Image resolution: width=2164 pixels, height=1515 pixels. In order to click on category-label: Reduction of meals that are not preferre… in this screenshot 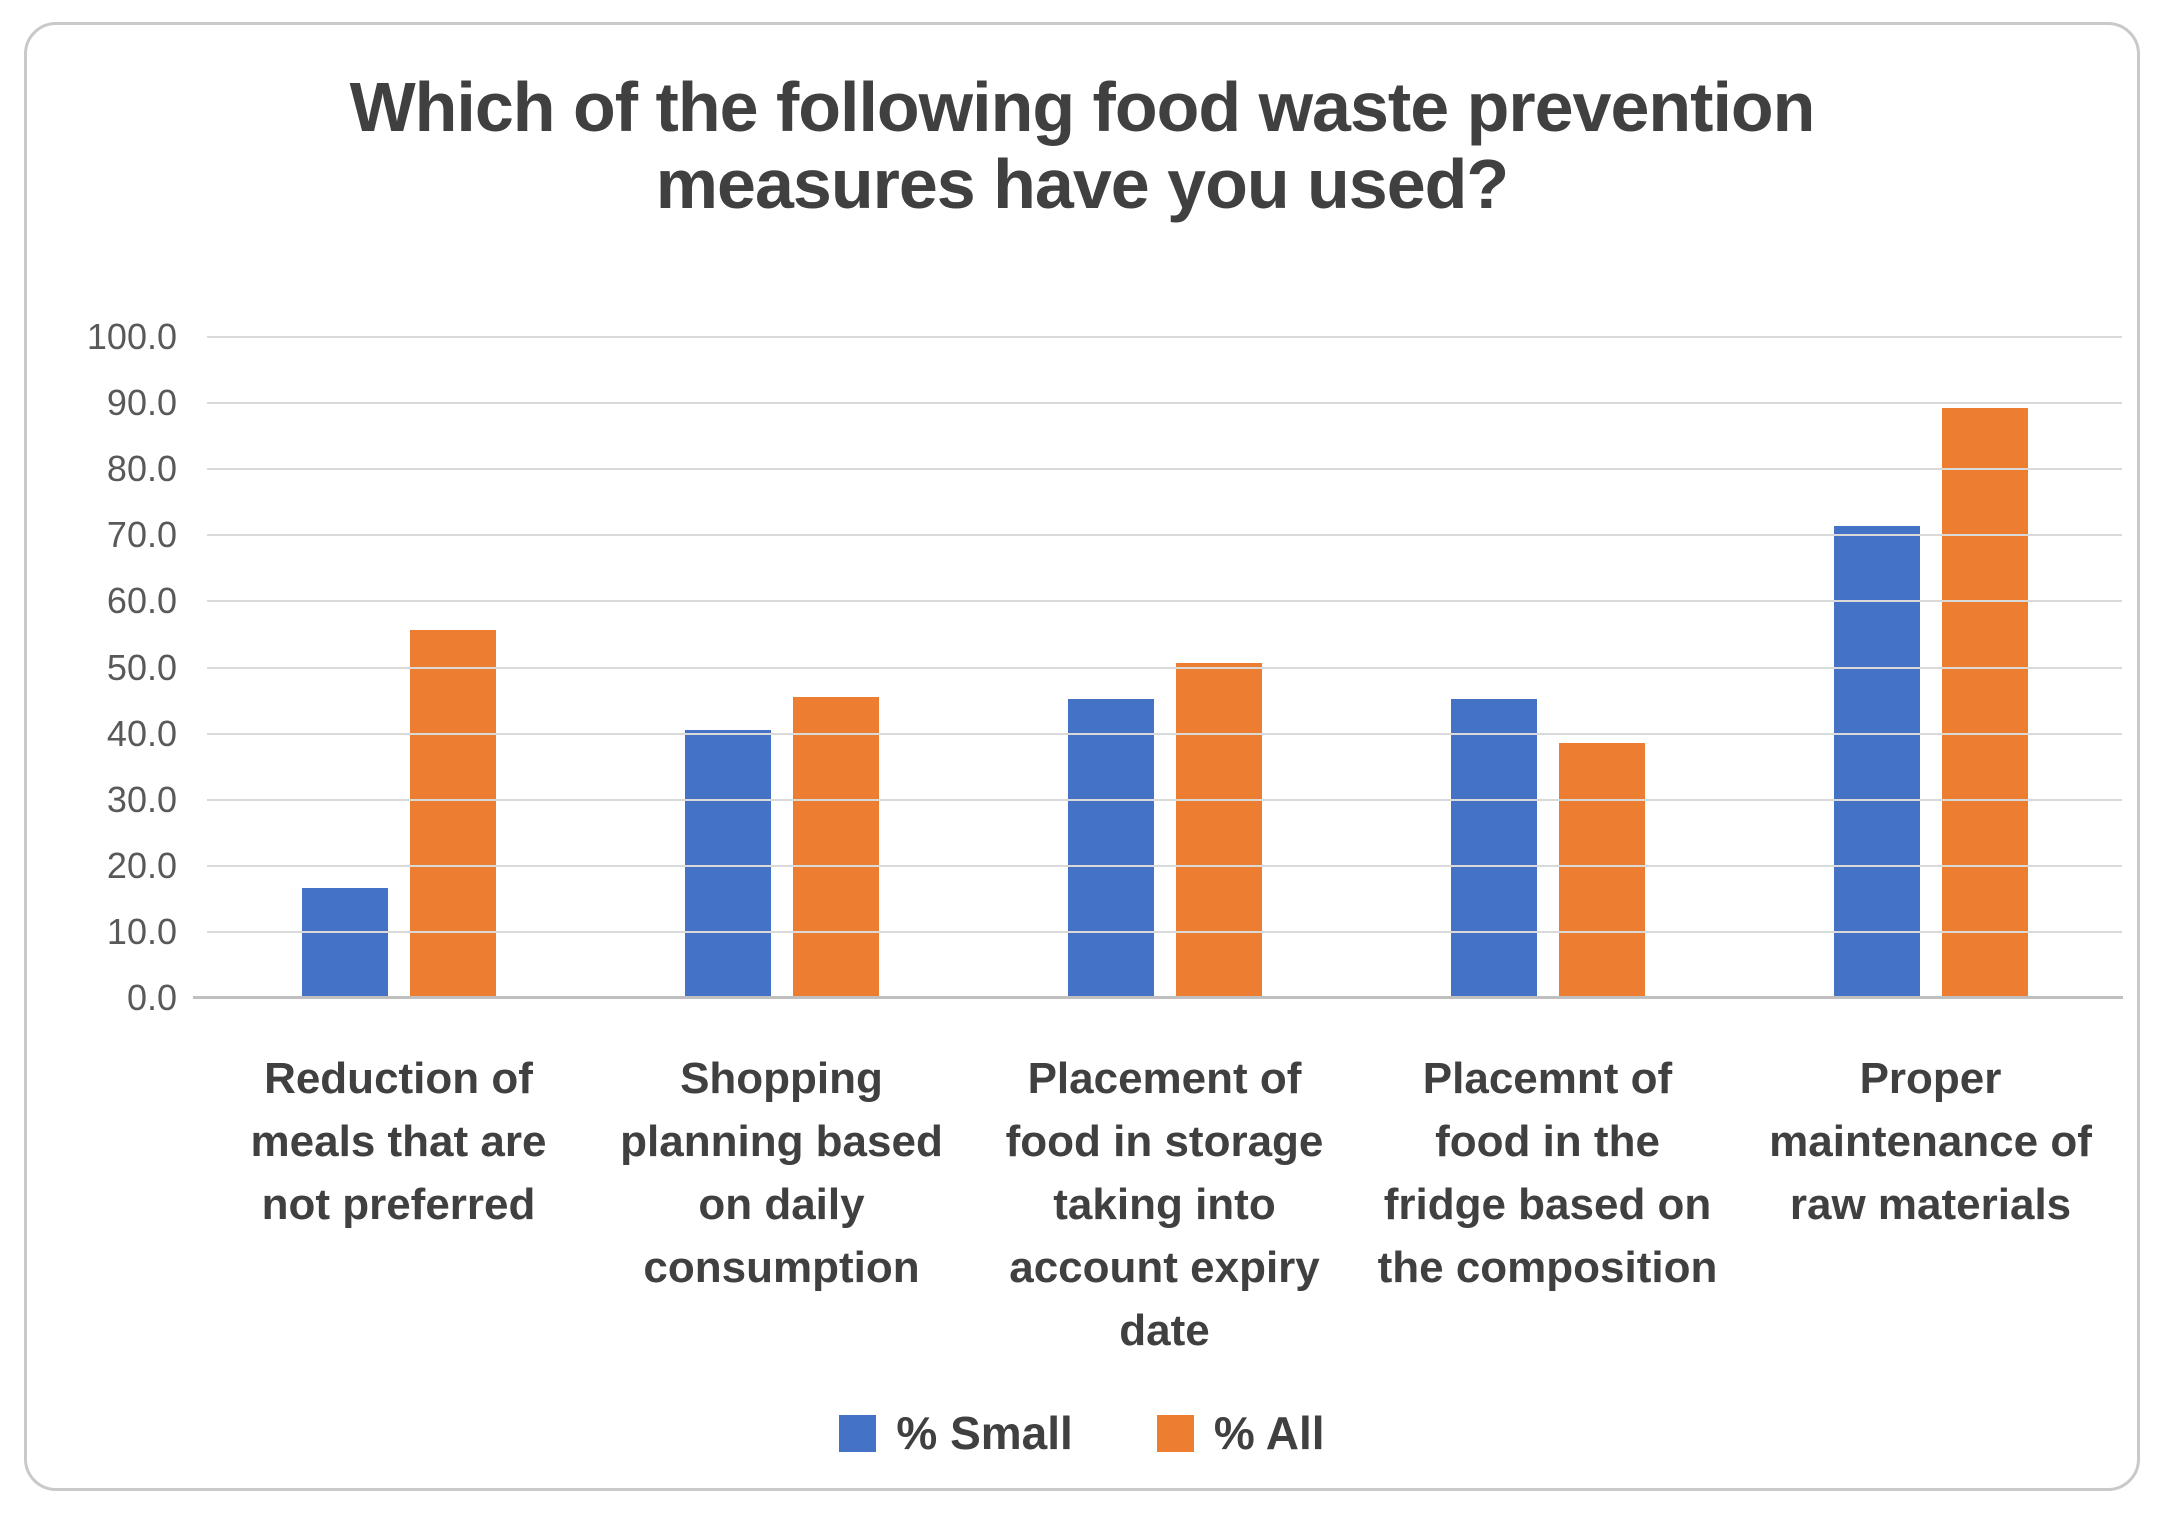, I will do `click(398, 1141)`.